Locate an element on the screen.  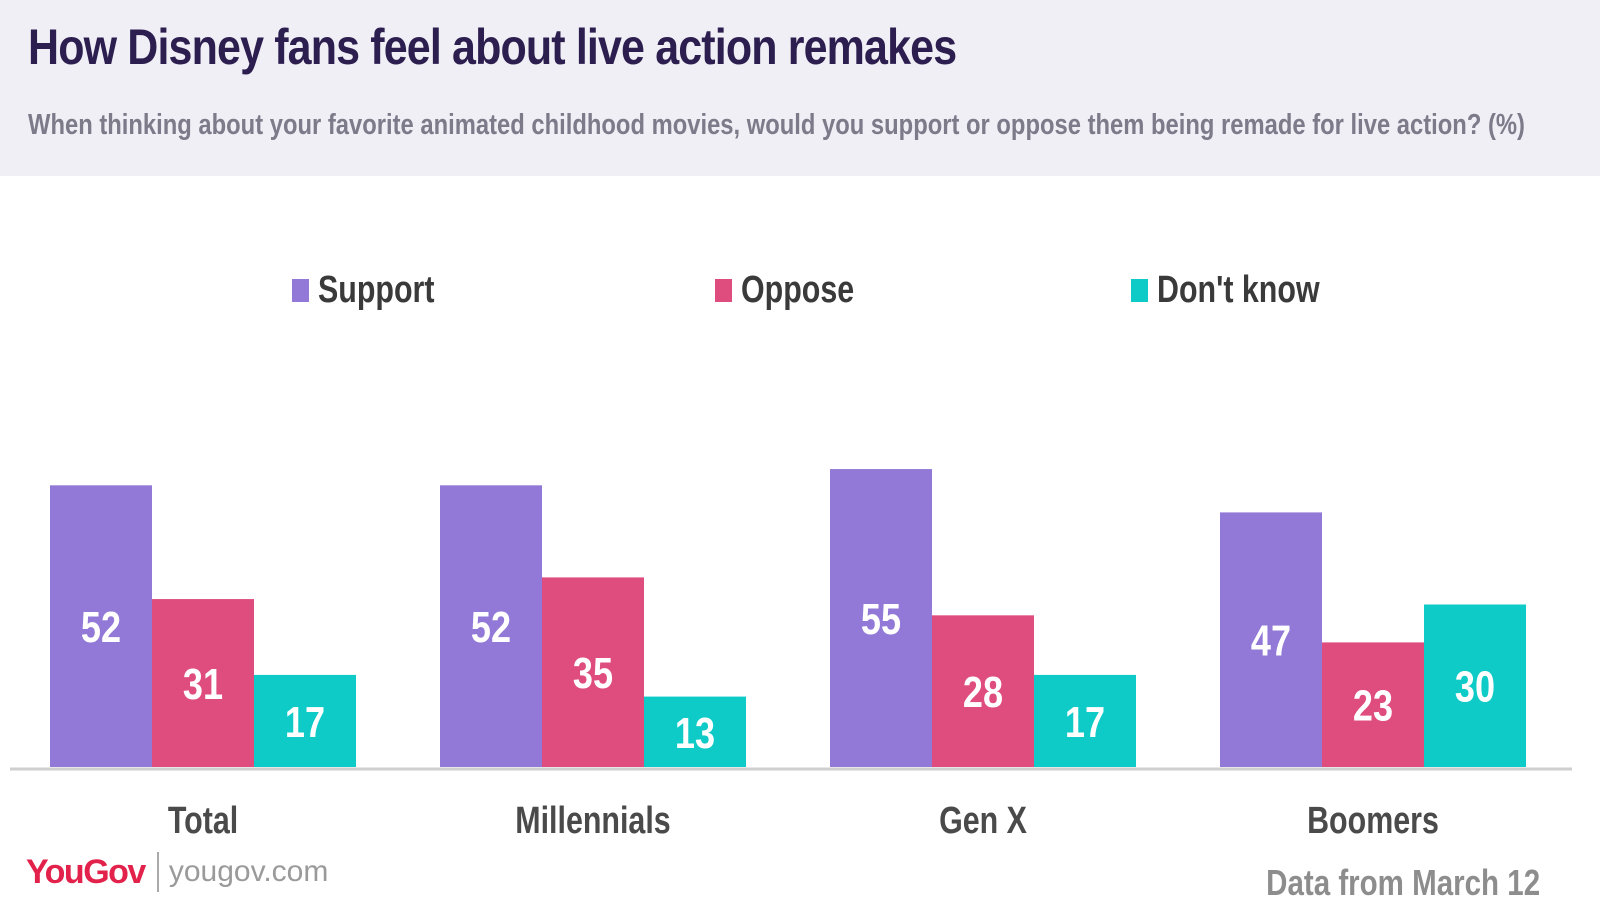
legend-item-support: Support is located at coordinates (378, 290).